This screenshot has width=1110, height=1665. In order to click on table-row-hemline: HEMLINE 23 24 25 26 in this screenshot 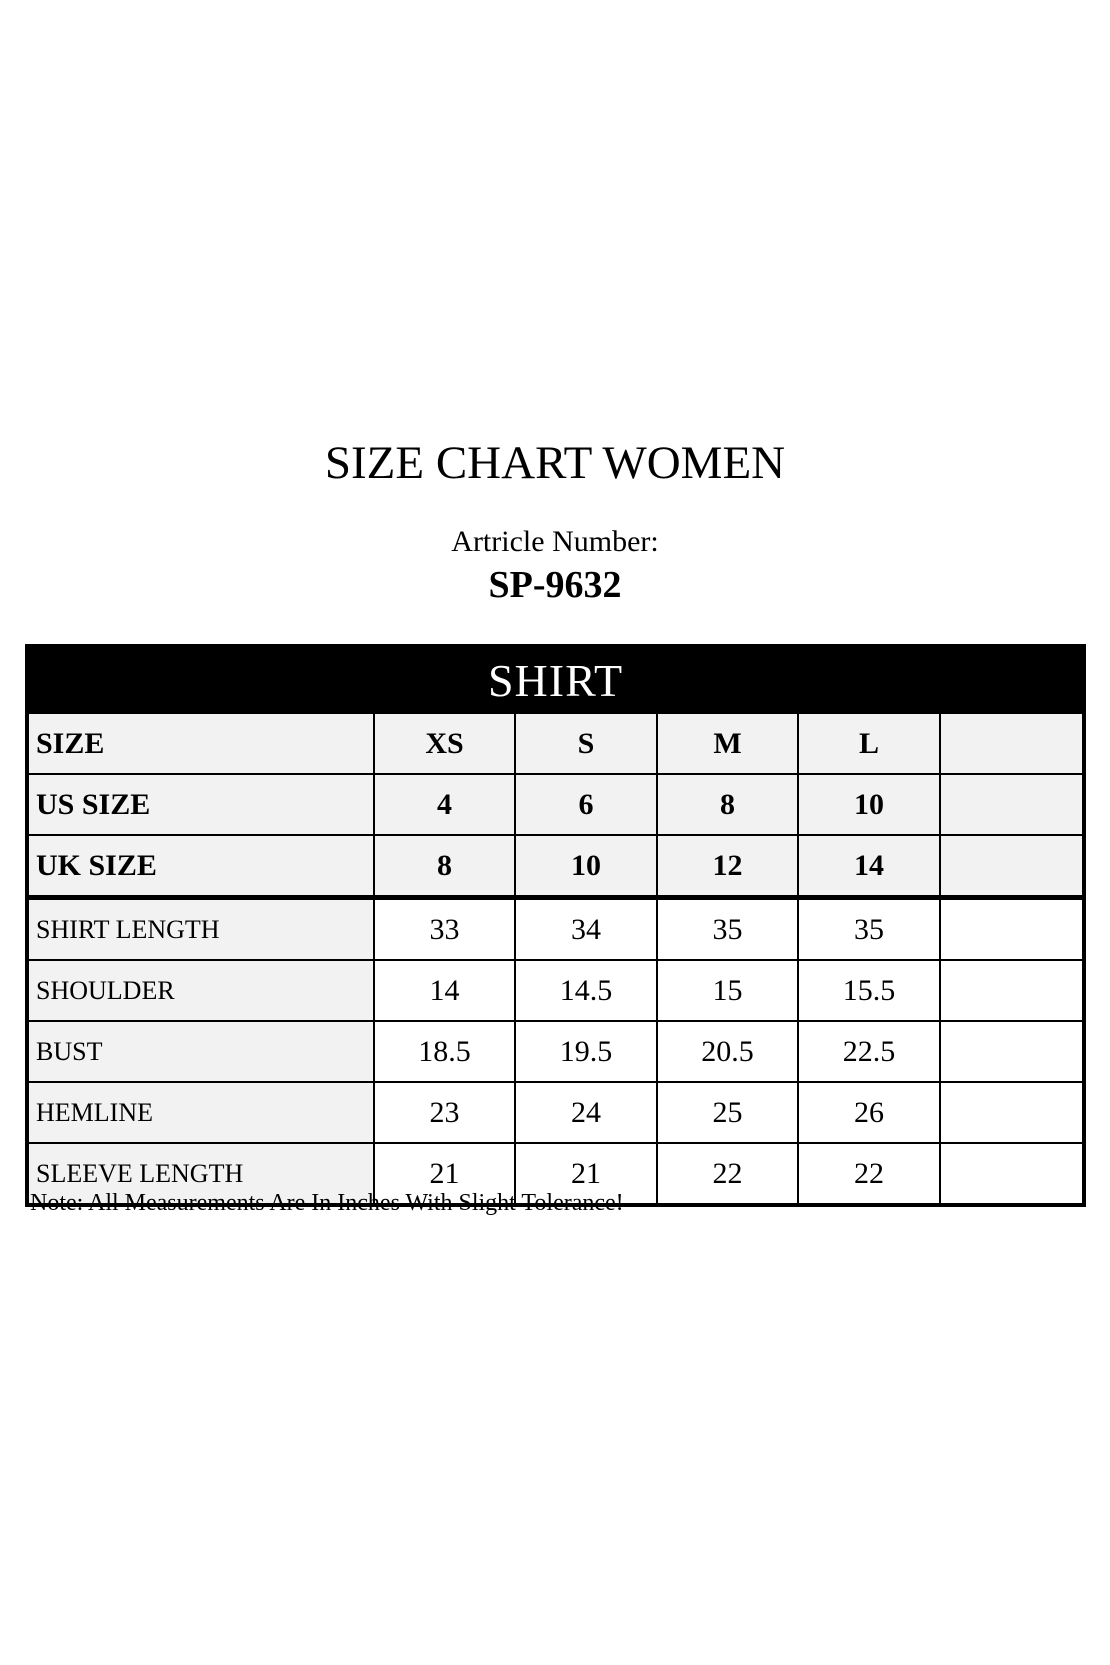, I will do `click(556, 1112)`.